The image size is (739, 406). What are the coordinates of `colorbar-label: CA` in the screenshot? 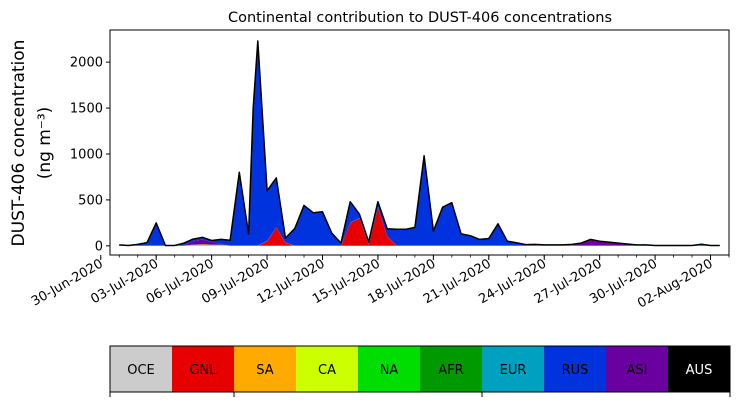 It's located at (327, 370).